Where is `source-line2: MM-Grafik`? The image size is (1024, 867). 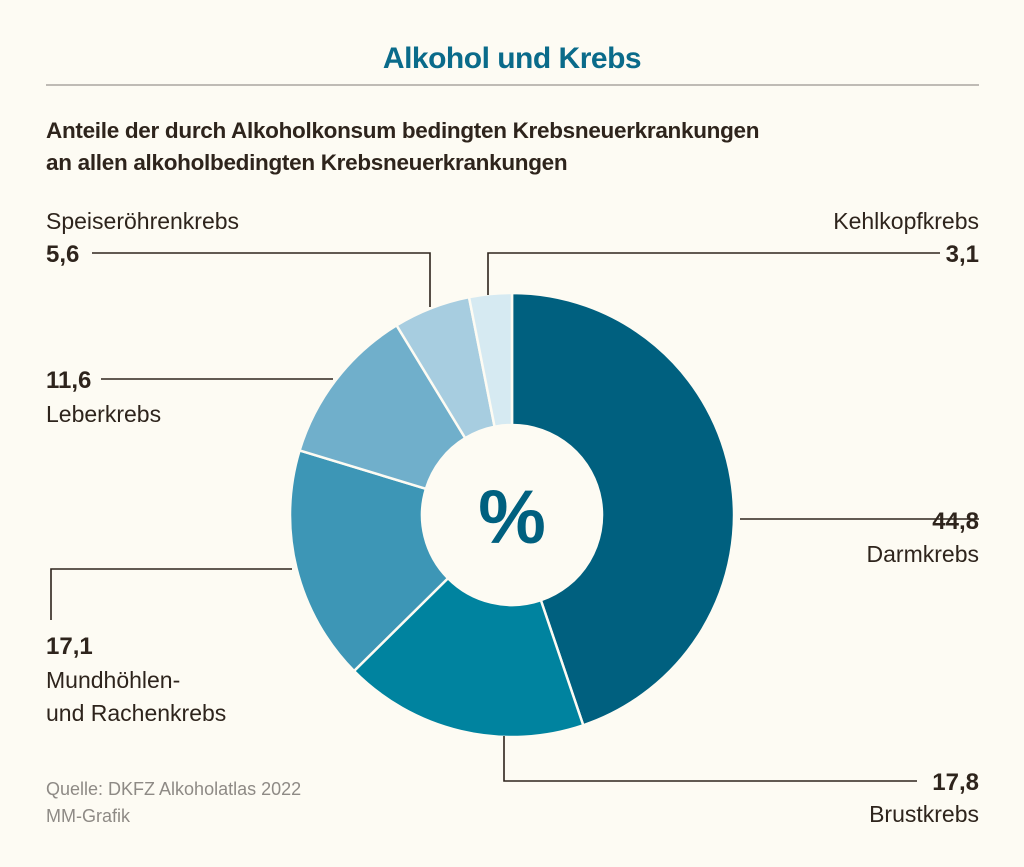 source-line2: MM-Grafik is located at coordinates (88, 816).